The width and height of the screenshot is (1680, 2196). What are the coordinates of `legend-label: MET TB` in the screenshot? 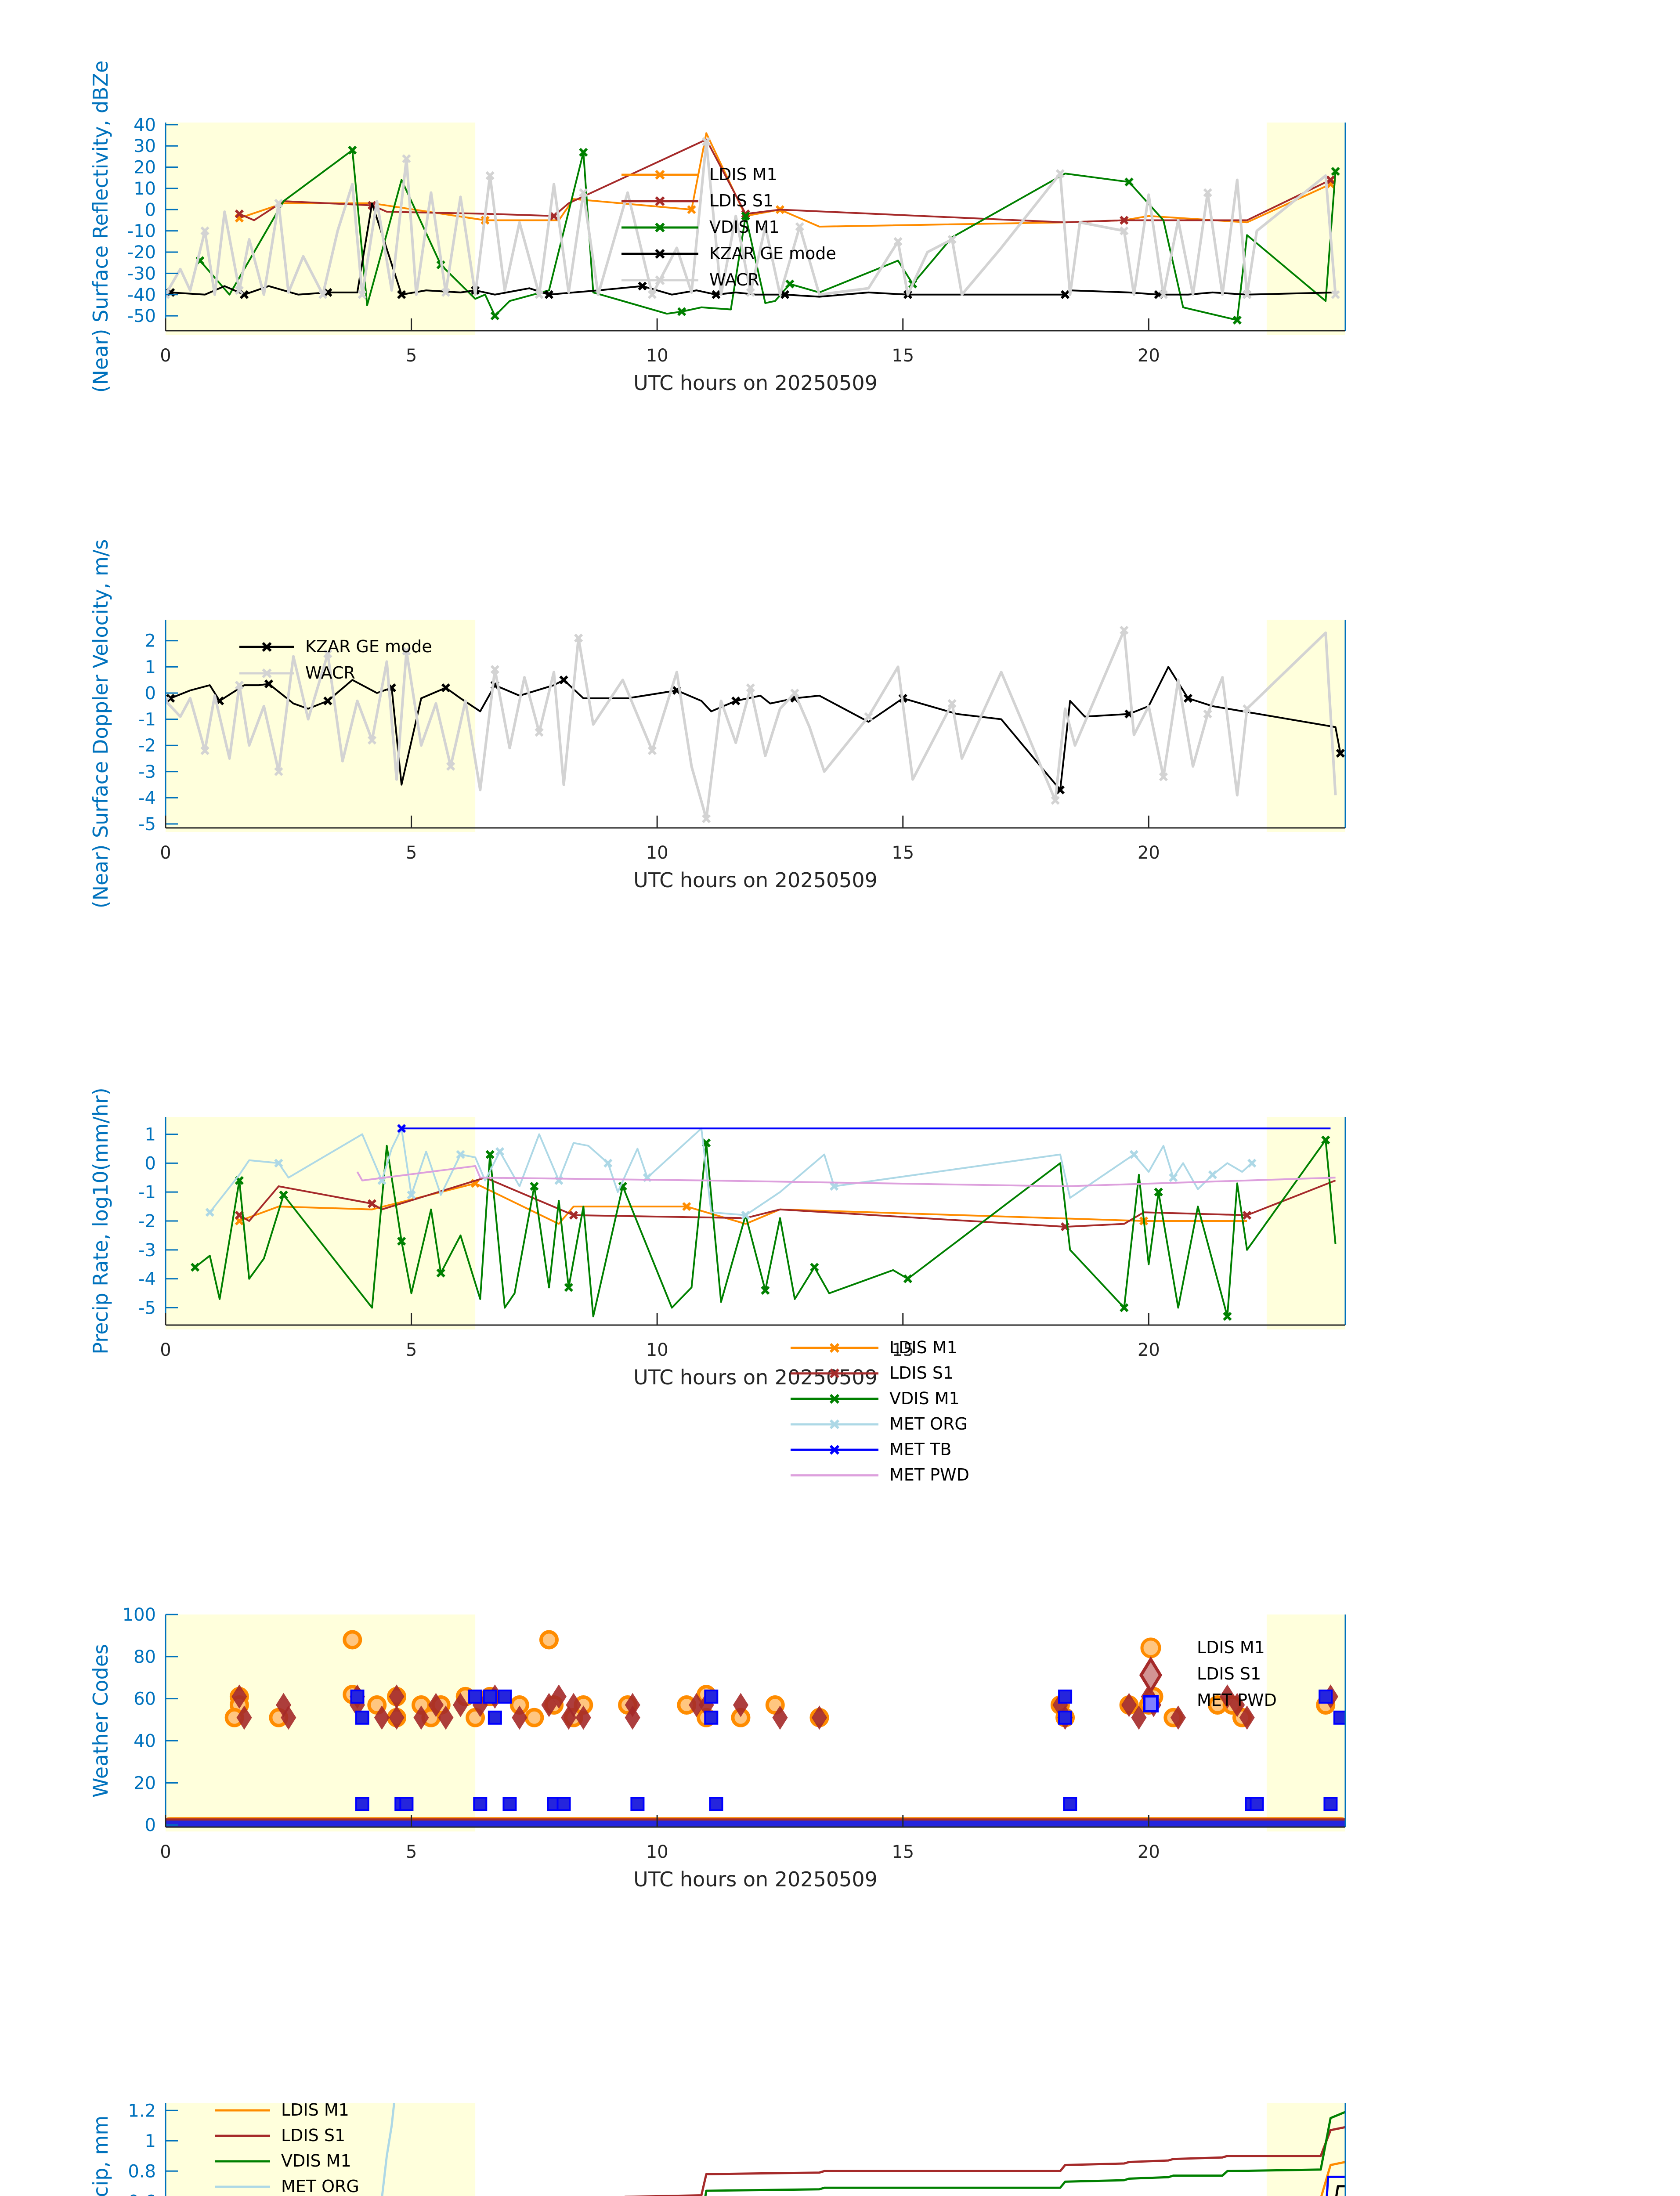 It's located at (920, 1449).